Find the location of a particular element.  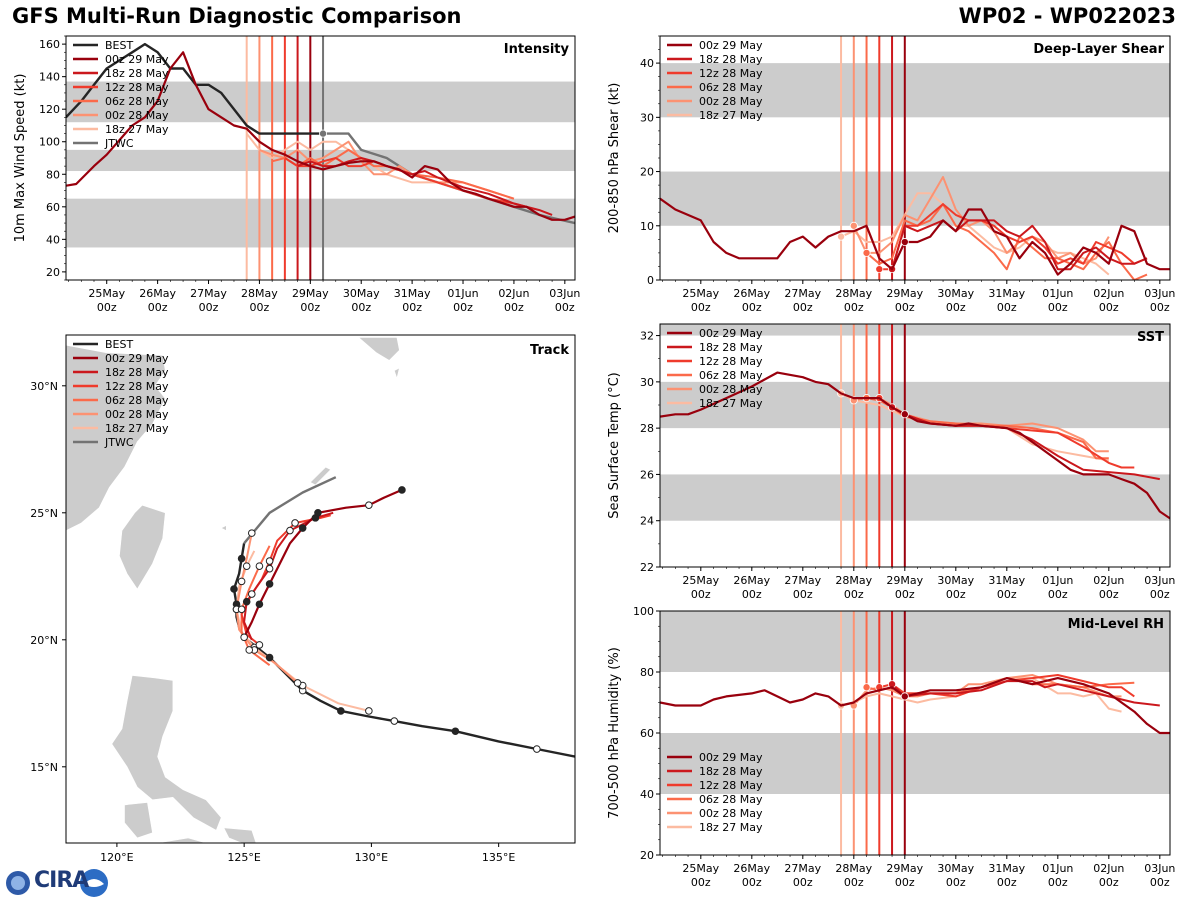

figure-title: GFS Multi-Run Diagnostic Comparison is located at coordinates (237, 16).